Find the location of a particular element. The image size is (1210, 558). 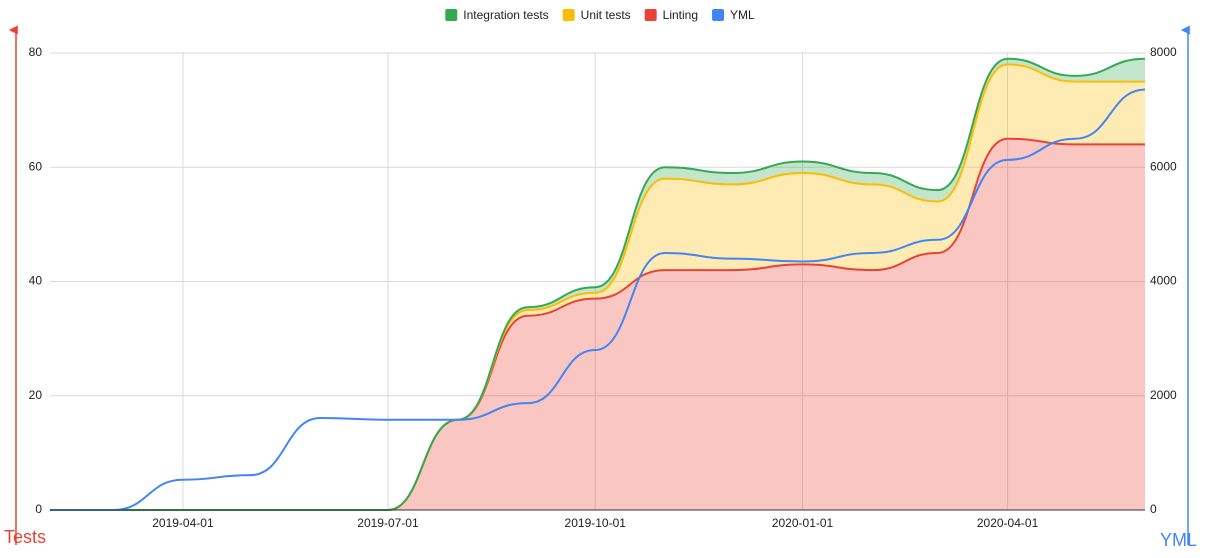

y-axis-title: Tests is located at coordinates (25, 537).